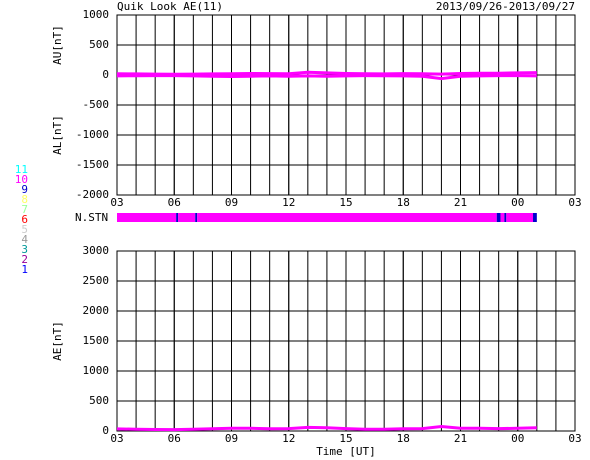  What do you see at coordinates (96, 250) in the screenshot?
I see `y-tick-label: 3000` at bounding box center [96, 250].